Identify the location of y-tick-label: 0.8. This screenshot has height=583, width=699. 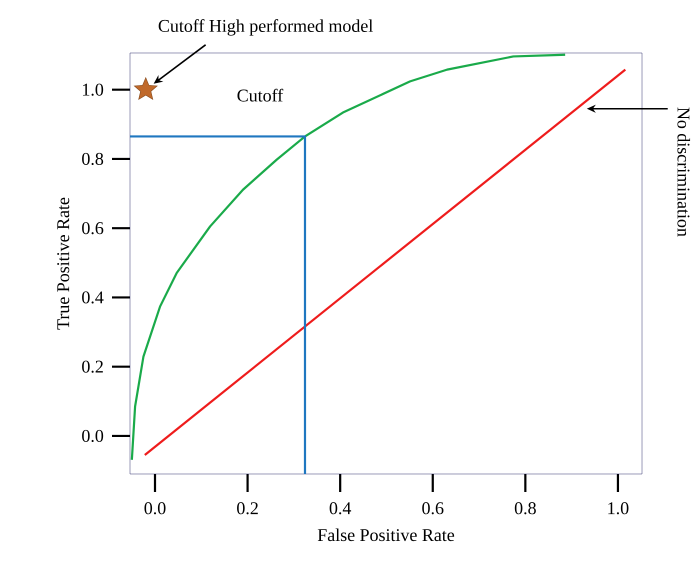
(93, 159).